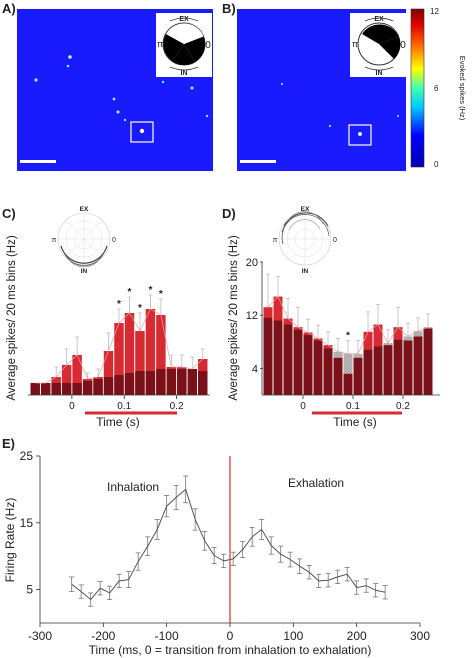 The image size is (474, 658). What do you see at coordinates (133, 487) in the screenshot?
I see `panel-e-annotation-inhalation: Inhalation` at bounding box center [133, 487].